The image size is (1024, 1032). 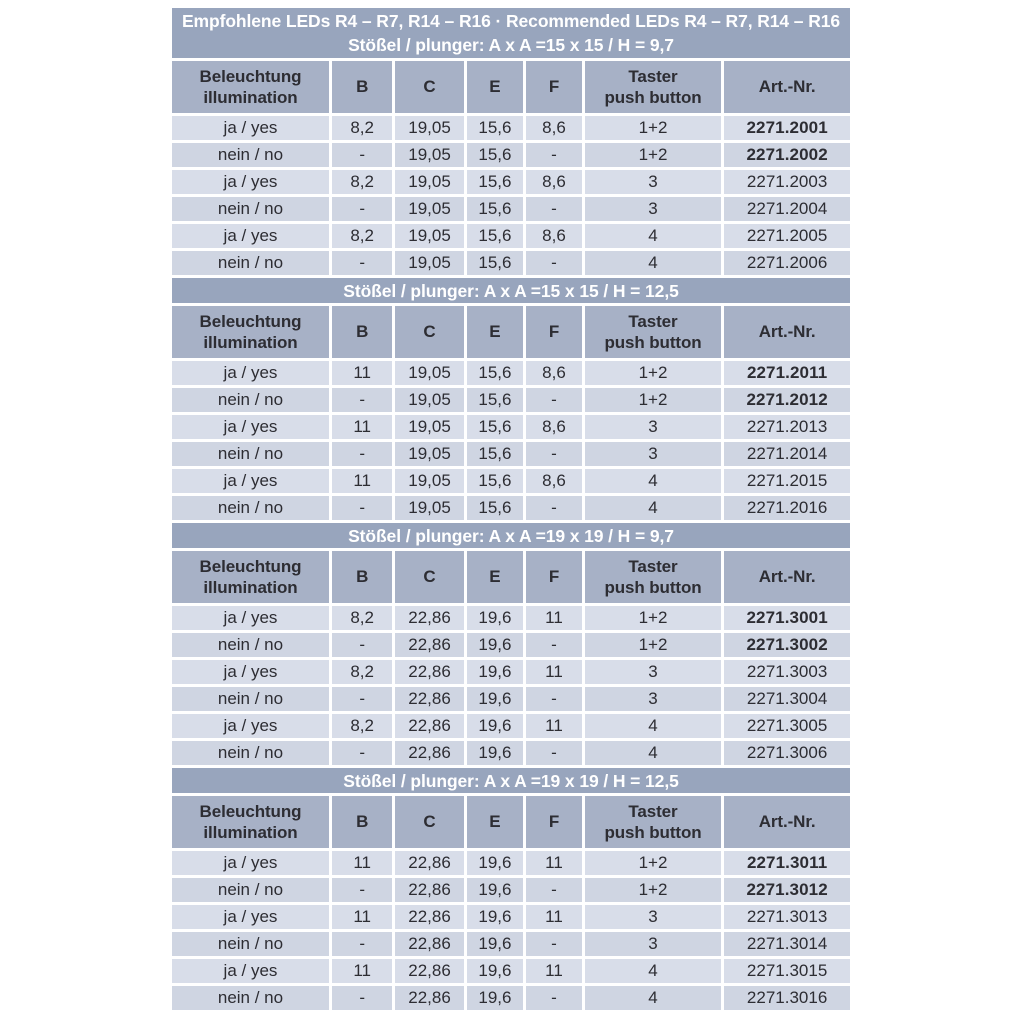 What do you see at coordinates (511, 427) in the screenshot?
I see `table-row: ja / yes 11 19,05 15,6 8,6 3 2271.2013` at bounding box center [511, 427].